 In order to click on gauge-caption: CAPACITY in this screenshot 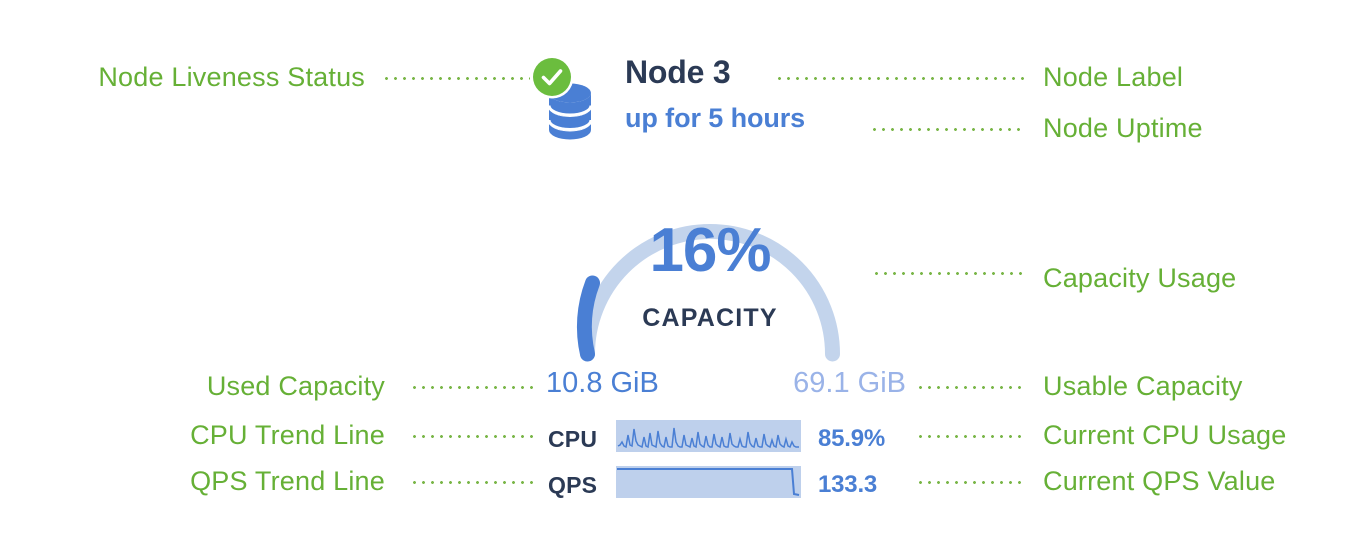, I will do `click(710, 318)`.